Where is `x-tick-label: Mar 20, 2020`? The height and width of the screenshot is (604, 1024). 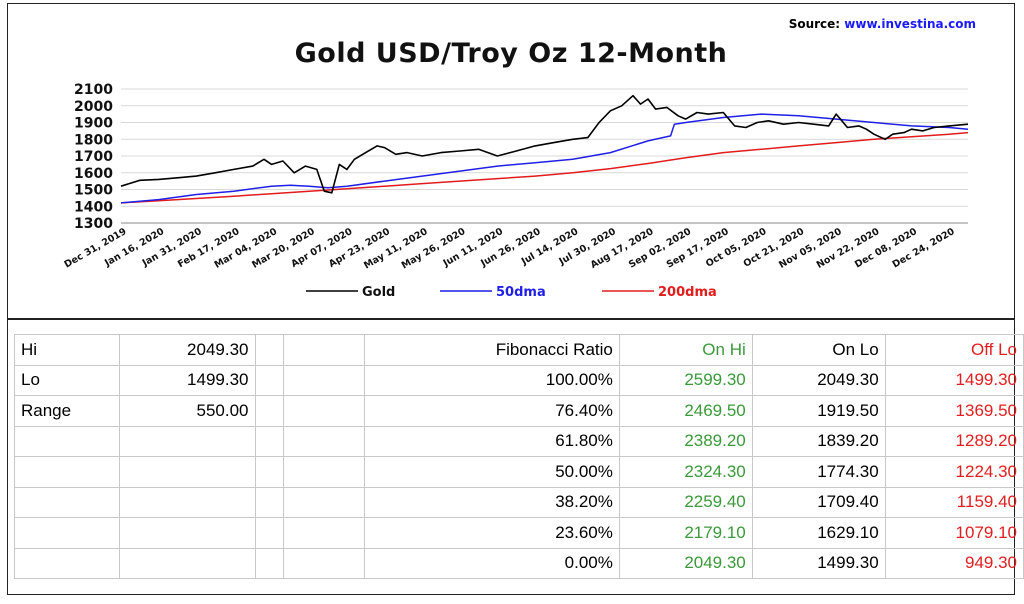
x-tick-label: Mar 20, 2020 is located at coordinates (283, 248).